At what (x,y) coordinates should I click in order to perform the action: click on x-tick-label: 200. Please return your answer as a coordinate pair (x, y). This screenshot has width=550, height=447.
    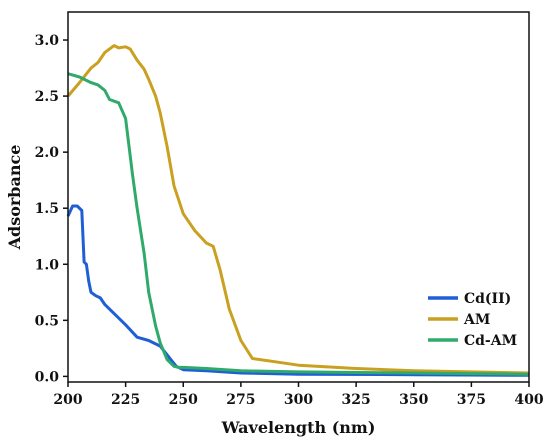
    Looking at the image, I should click on (67, 400).